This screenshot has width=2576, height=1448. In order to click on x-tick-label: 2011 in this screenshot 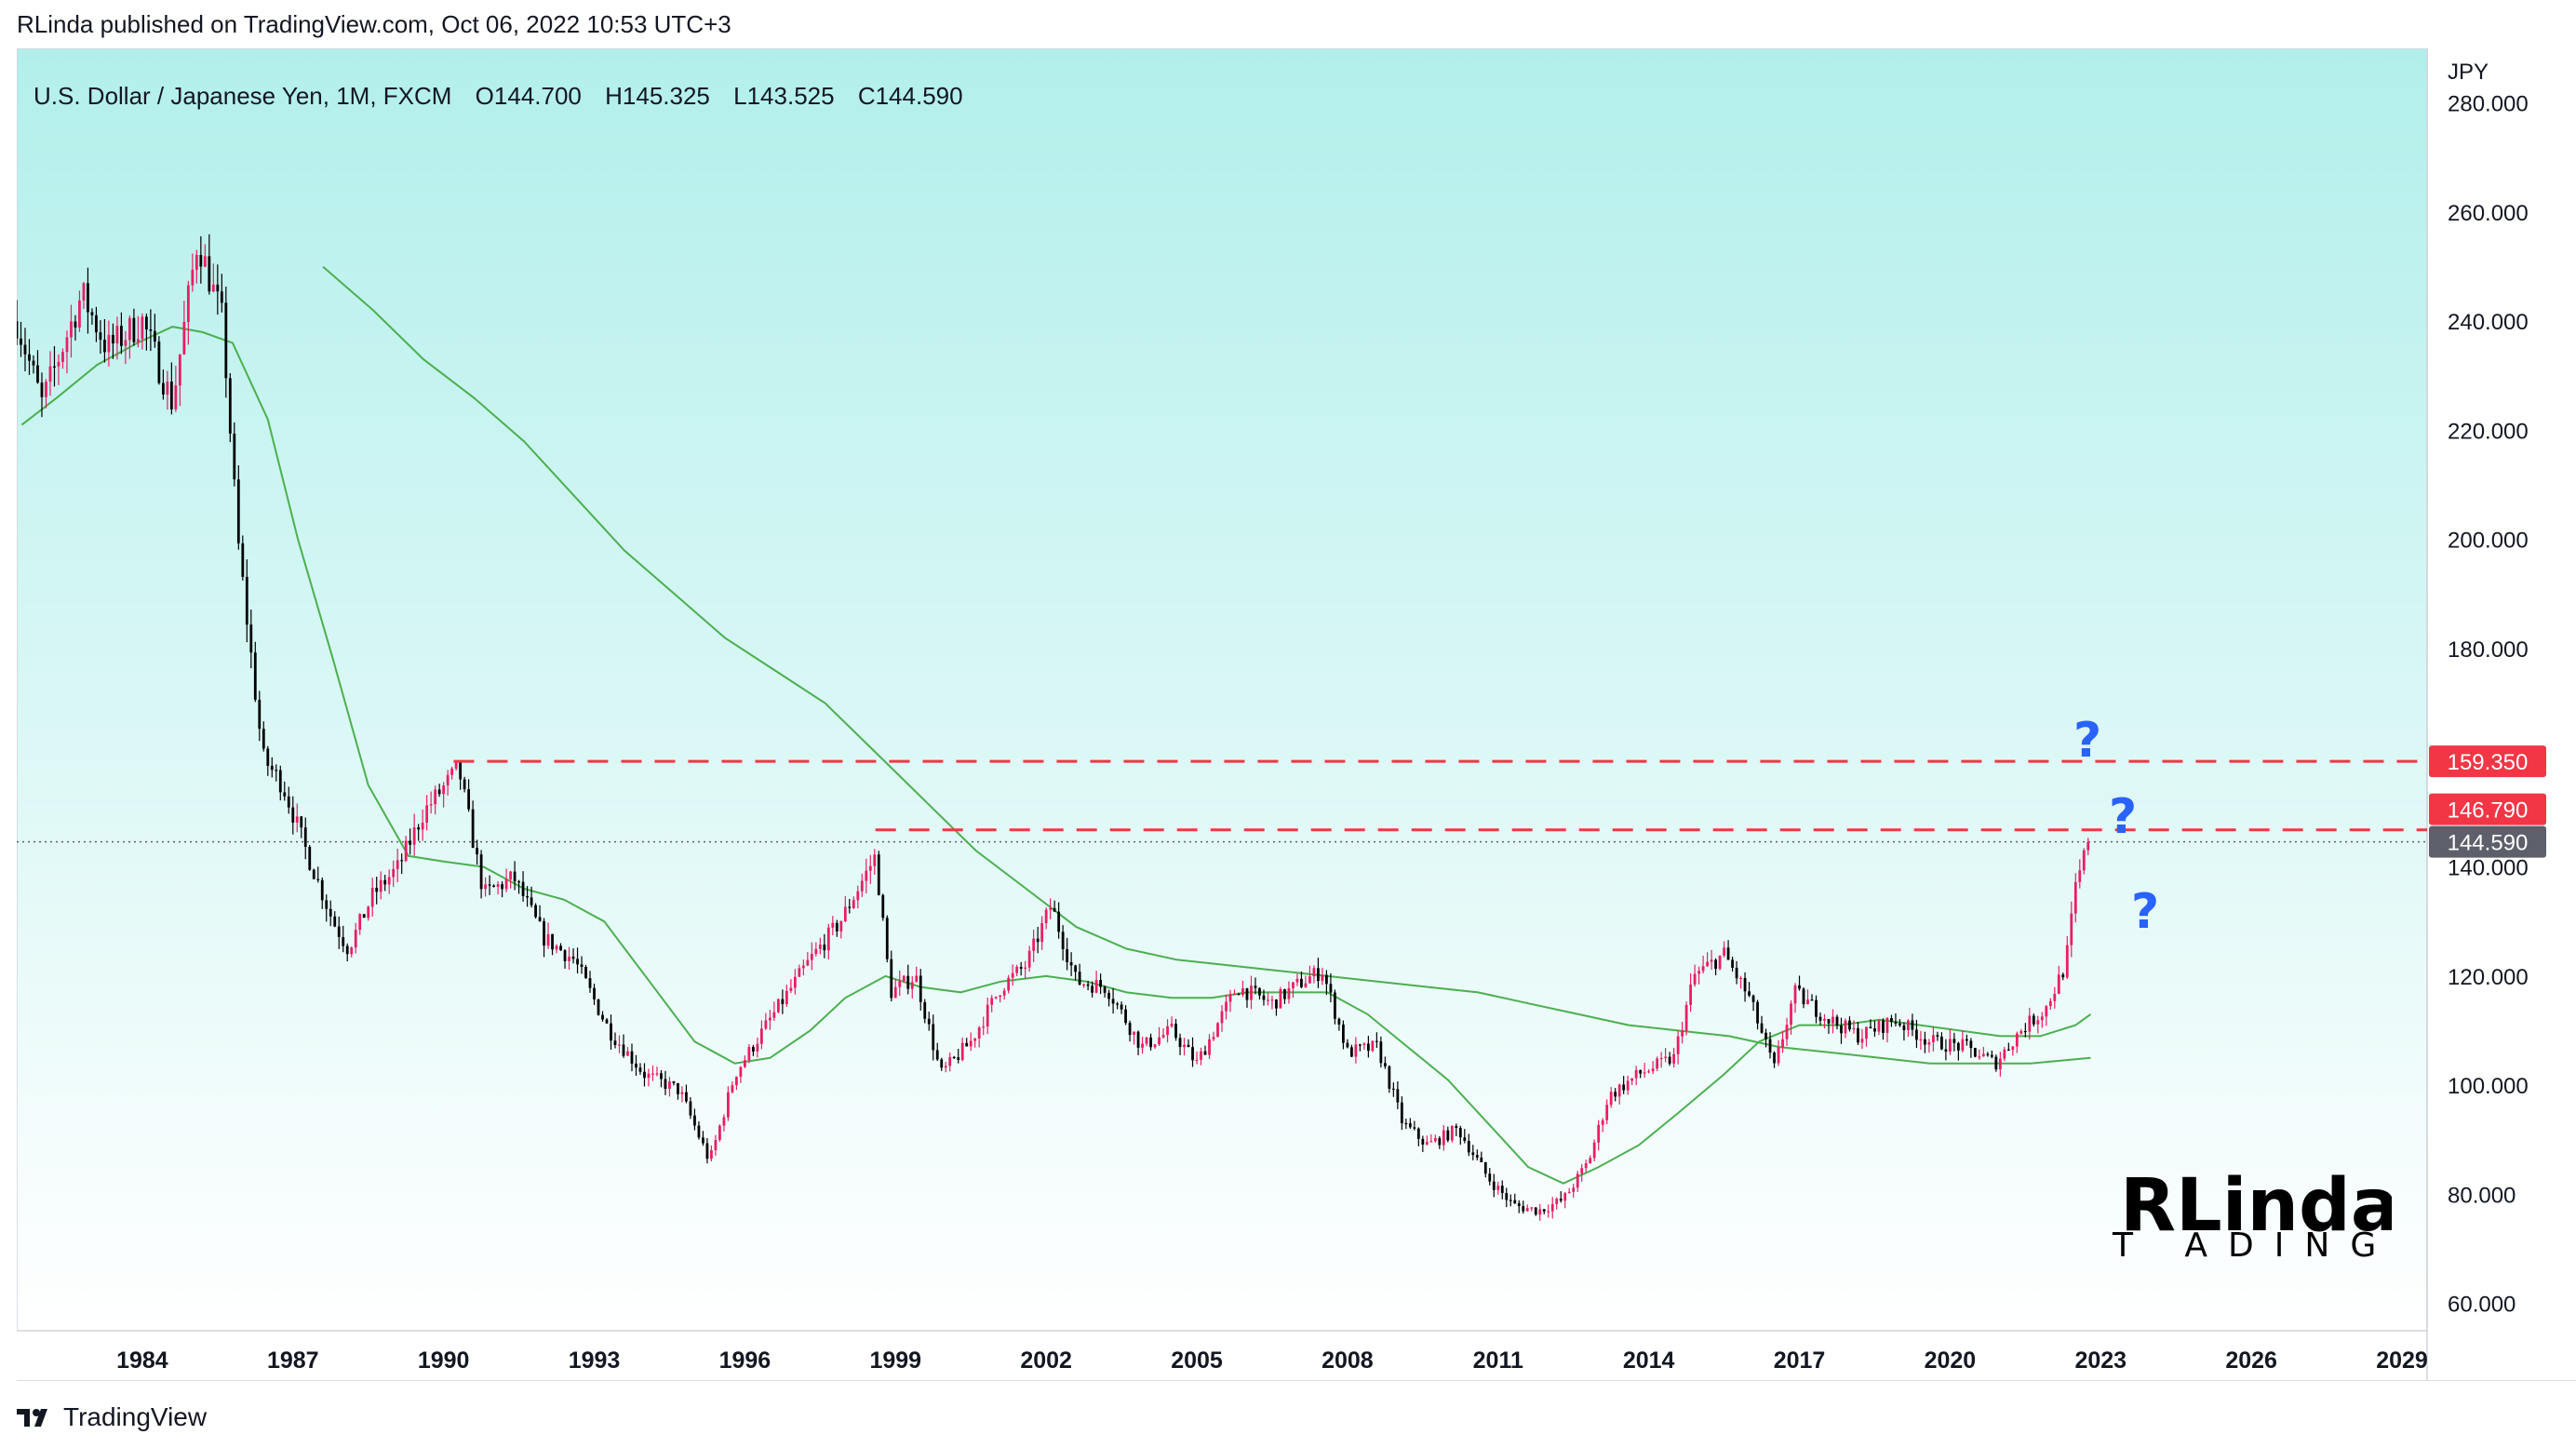, I will do `click(1498, 1360)`.